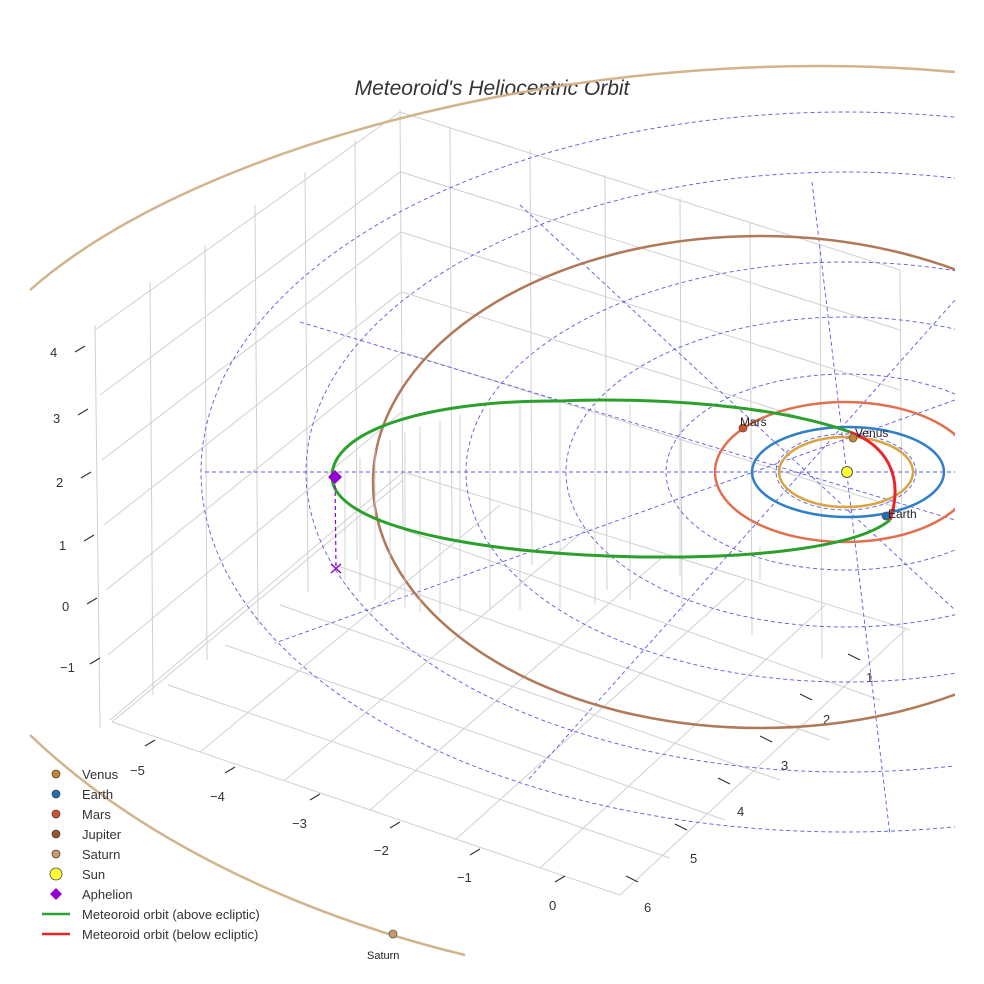  I want to click on y-tick-label: 2, so click(826, 719).